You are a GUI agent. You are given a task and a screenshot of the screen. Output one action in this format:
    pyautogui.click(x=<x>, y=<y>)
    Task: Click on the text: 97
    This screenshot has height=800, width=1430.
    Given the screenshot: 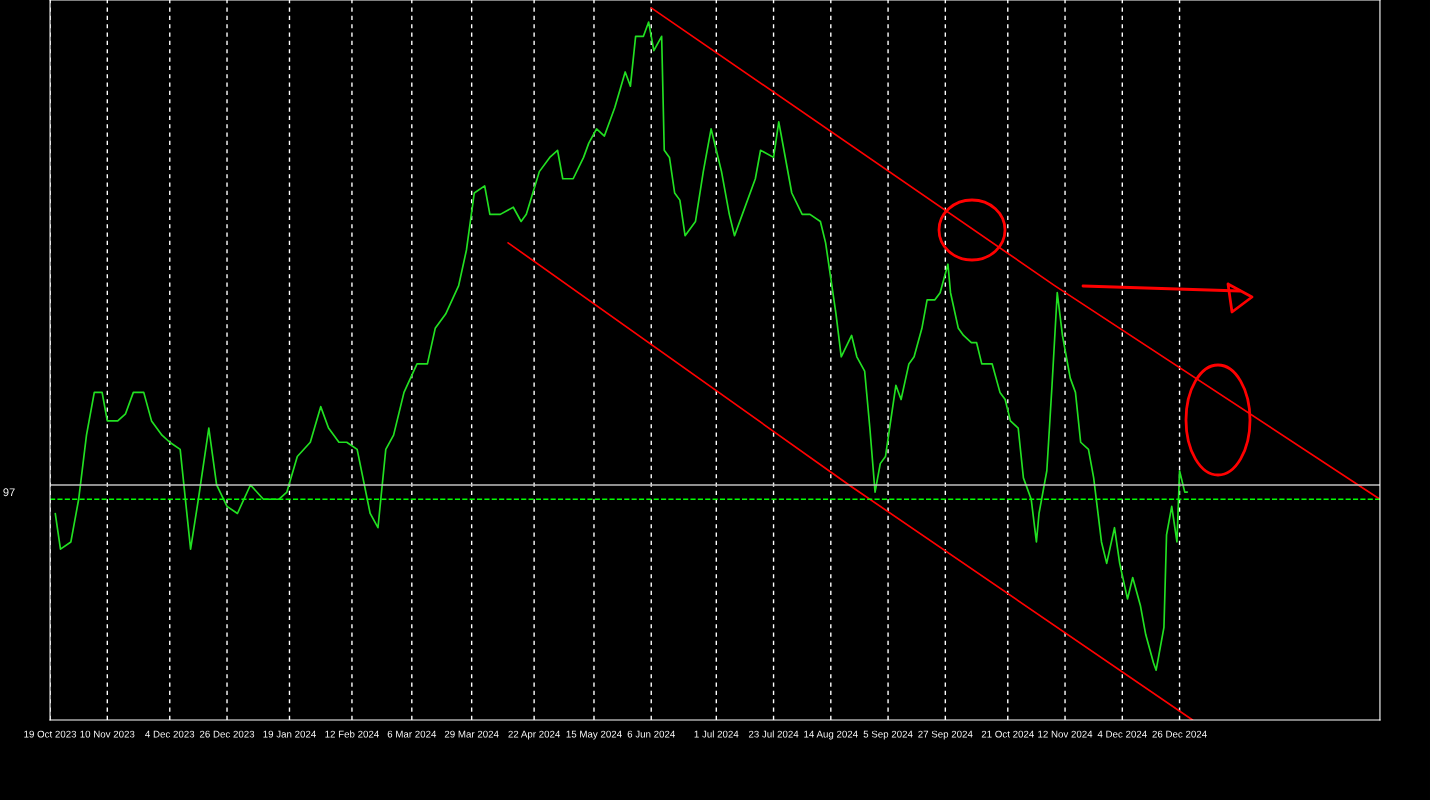 What is the action you would take?
    pyautogui.click(x=9, y=492)
    